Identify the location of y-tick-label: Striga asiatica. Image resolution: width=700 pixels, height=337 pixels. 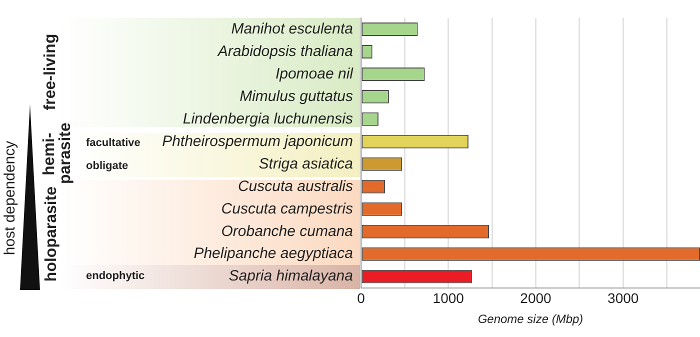
(305, 163).